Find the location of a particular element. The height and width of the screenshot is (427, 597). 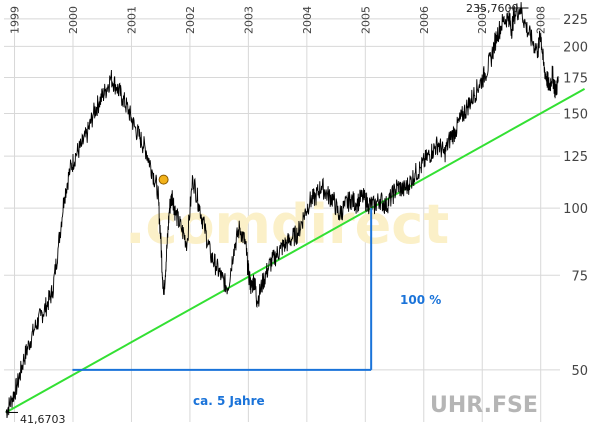

y-tick-label-100: 100 is located at coordinates (575, 209).